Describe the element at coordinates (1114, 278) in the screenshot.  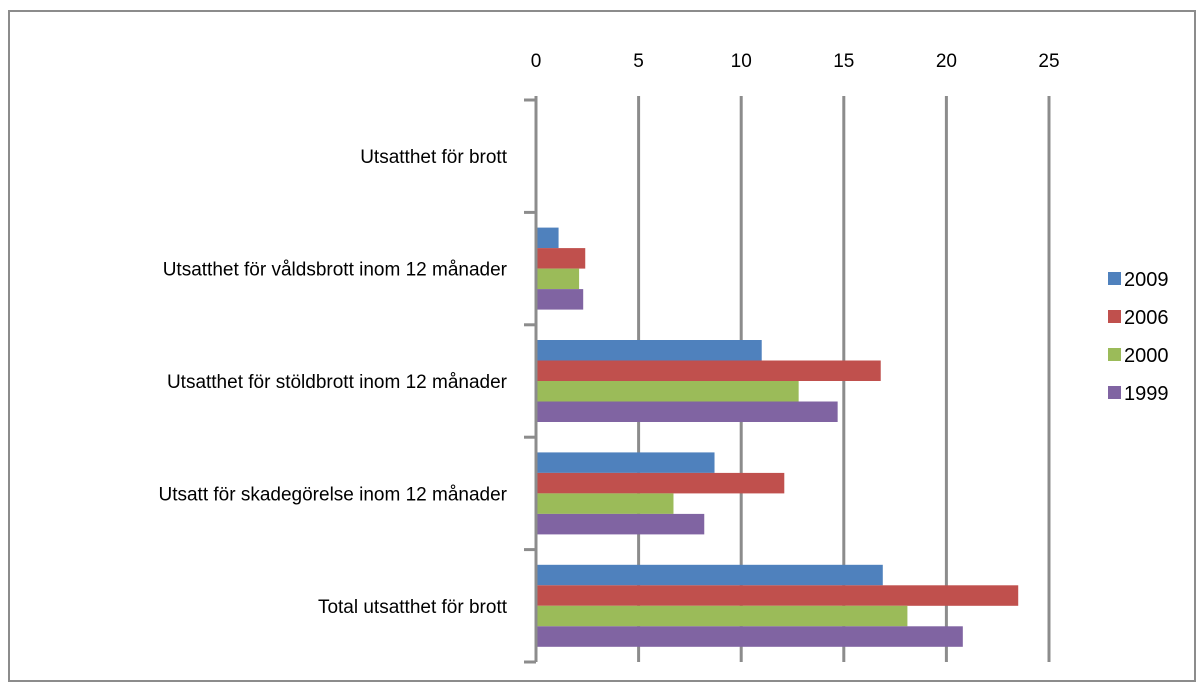
I see `legend-swatch-2009` at that location.